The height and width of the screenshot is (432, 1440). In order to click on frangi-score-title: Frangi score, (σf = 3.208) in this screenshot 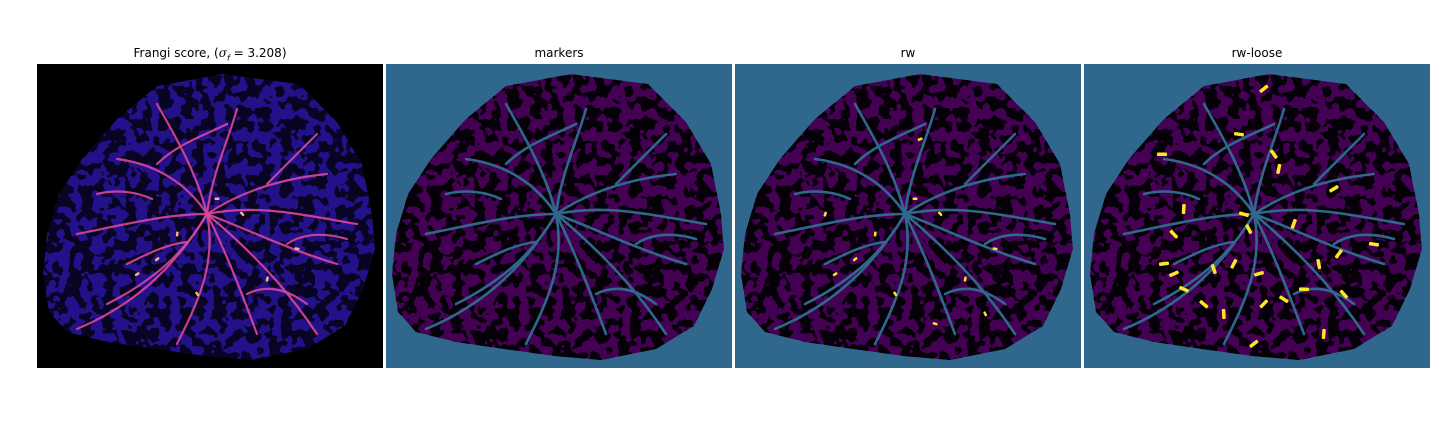, I will do `click(210, 54)`.